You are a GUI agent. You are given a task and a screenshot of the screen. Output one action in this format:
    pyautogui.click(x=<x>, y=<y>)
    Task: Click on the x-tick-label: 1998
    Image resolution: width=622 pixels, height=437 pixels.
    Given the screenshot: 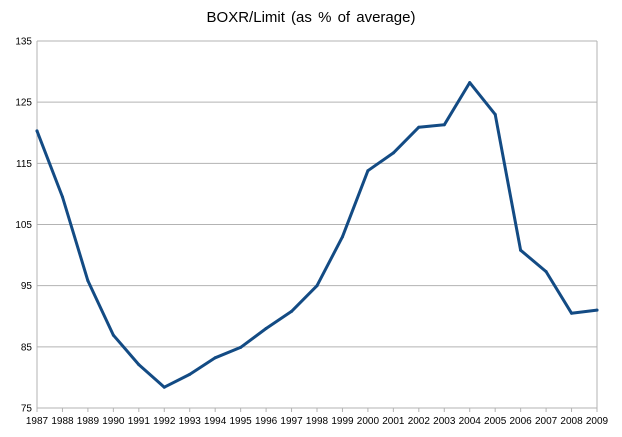 What is the action you would take?
    pyautogui.click(x=317, y=421)
    